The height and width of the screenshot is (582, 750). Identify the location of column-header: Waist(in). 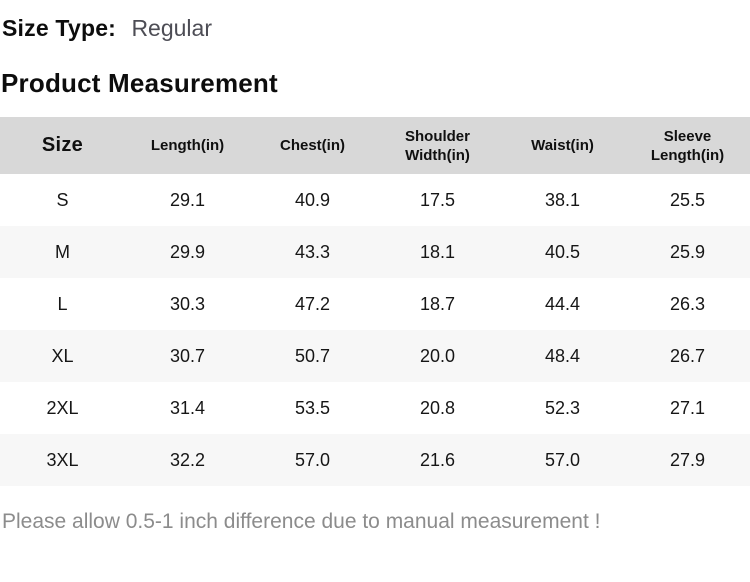
(562, 145).